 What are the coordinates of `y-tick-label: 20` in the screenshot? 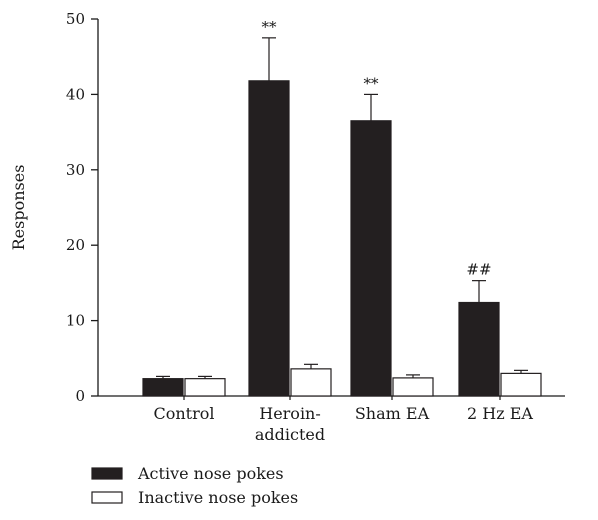 It's located at (75, 245).